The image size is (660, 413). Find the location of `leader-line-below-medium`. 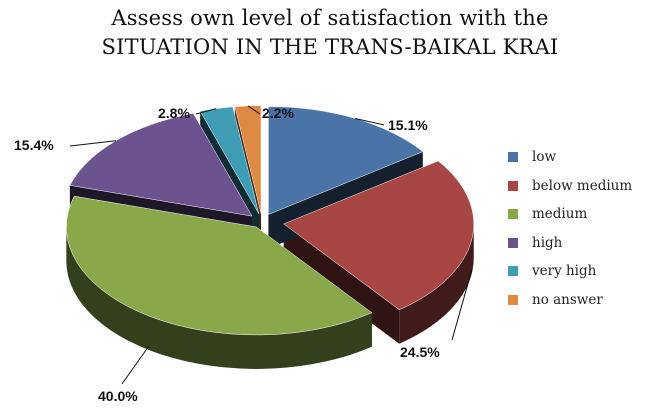

leader-line-below-medium is located at coordinates (462, 305).